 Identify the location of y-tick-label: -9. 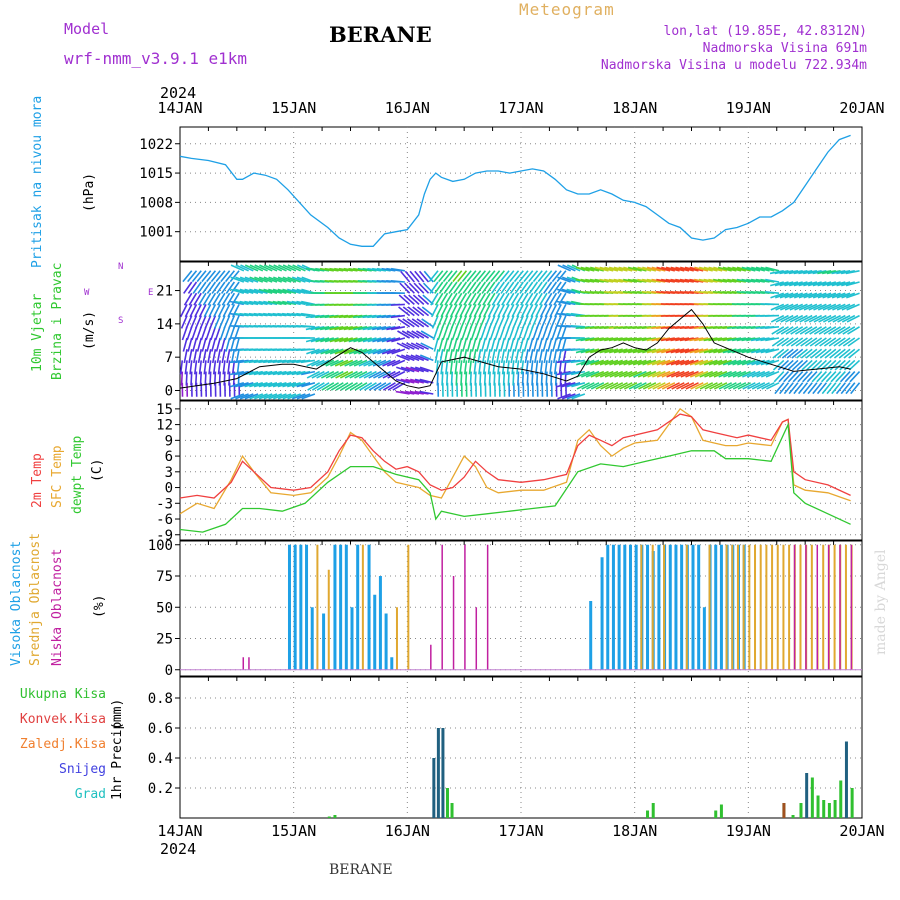
(164, 536).